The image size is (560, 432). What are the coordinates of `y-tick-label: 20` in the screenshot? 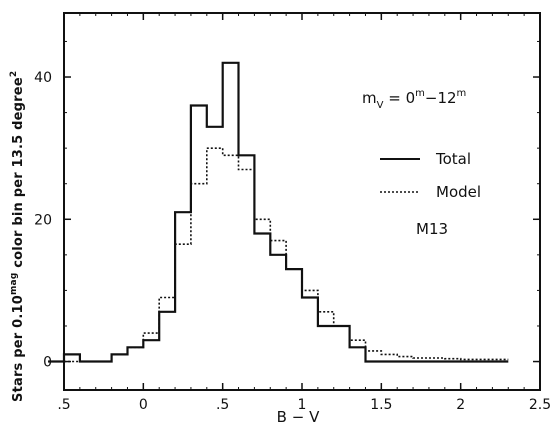 It's located at (43, 220).